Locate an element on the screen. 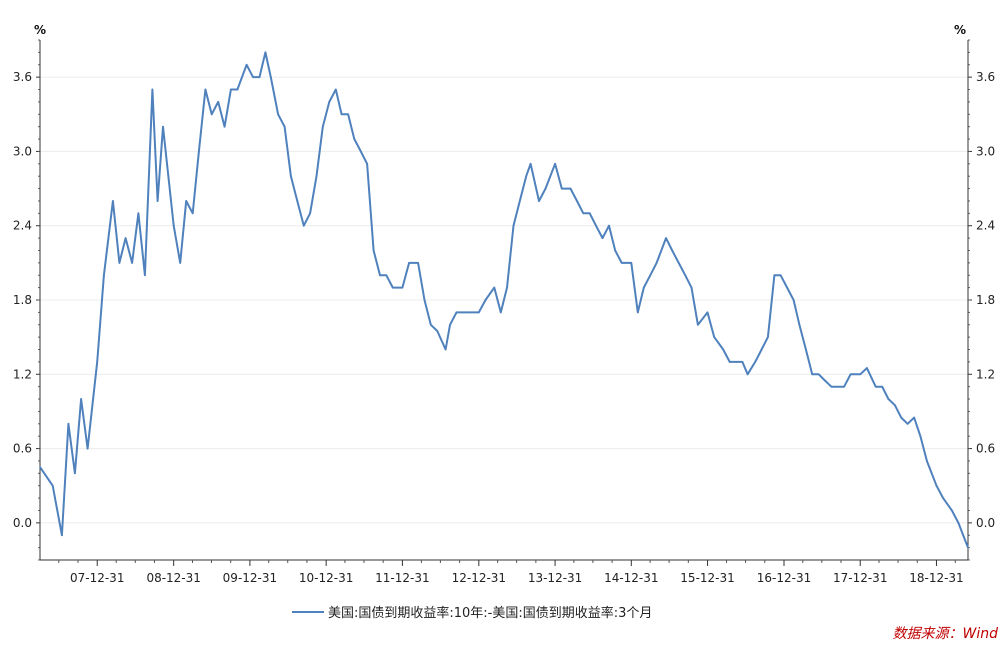  x-tick-label: 15-12-31 is located at coordinates (707, 578).